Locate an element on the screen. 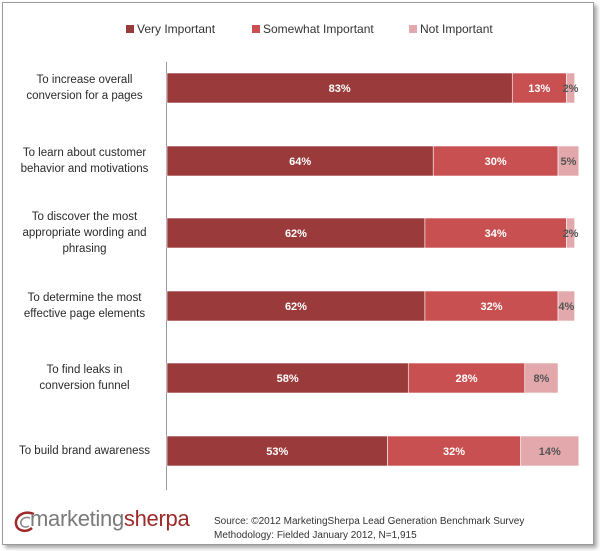 The image size is (600, 551). bar-value-label: 13% is located at coordinates (539, 89).